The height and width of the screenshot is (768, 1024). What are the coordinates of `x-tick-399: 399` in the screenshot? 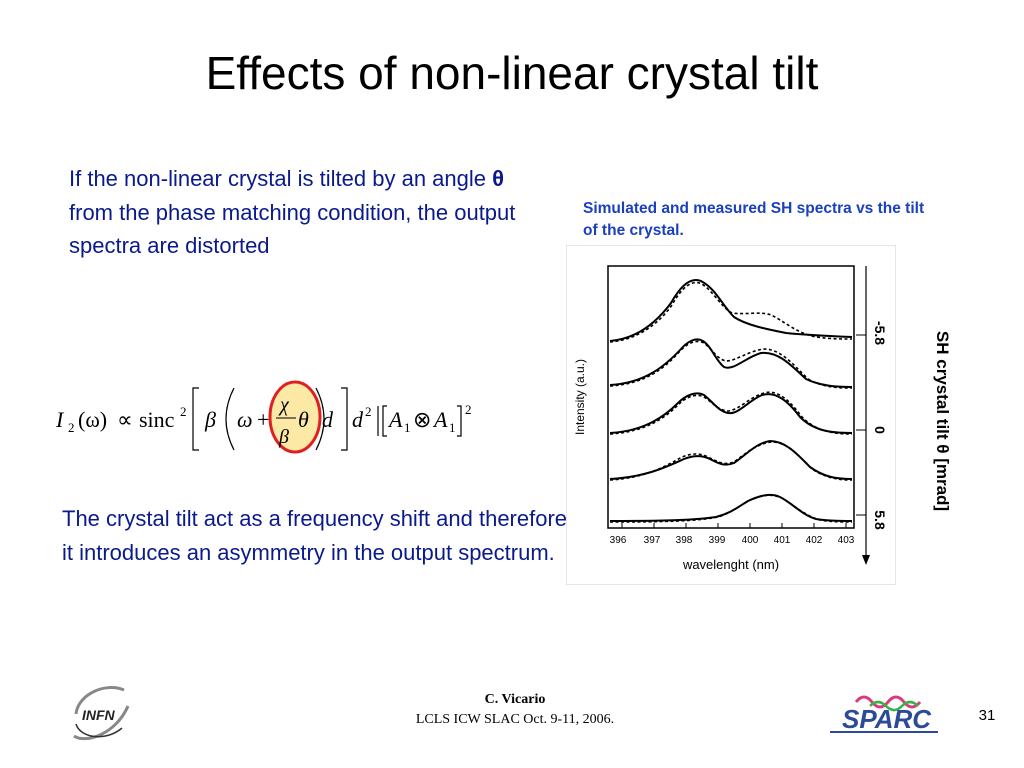 It's located at (717, 540).